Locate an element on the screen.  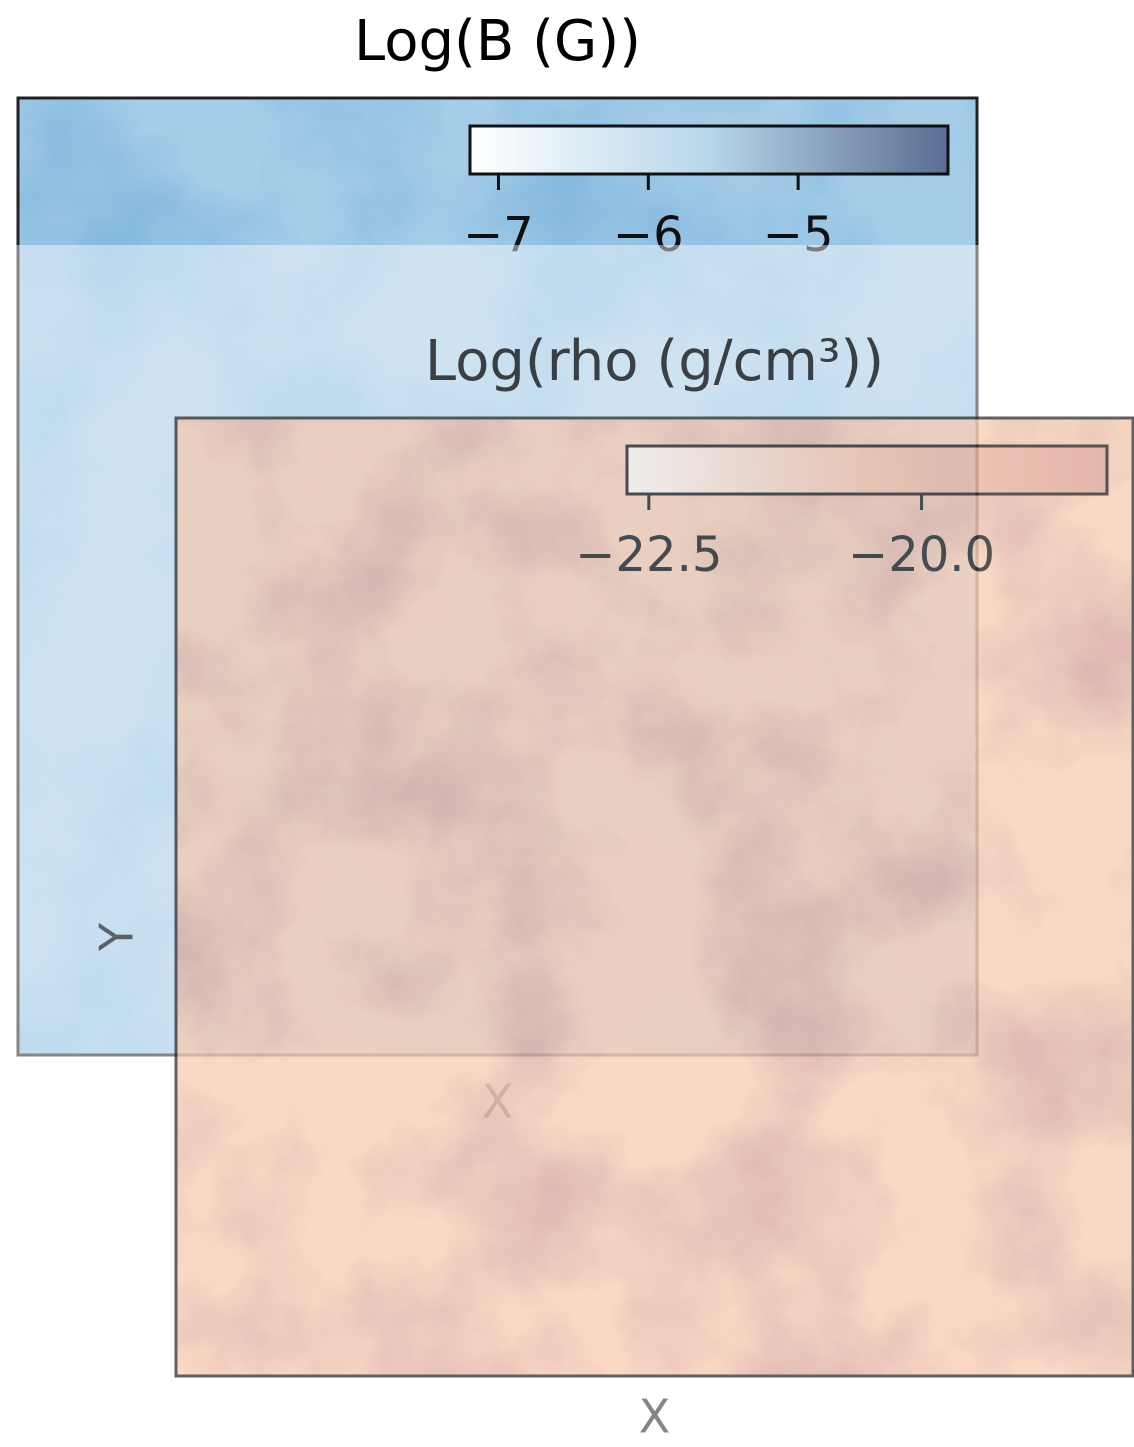
colorbar-tick-label: −22.5 is located at coordinates (648, 555).